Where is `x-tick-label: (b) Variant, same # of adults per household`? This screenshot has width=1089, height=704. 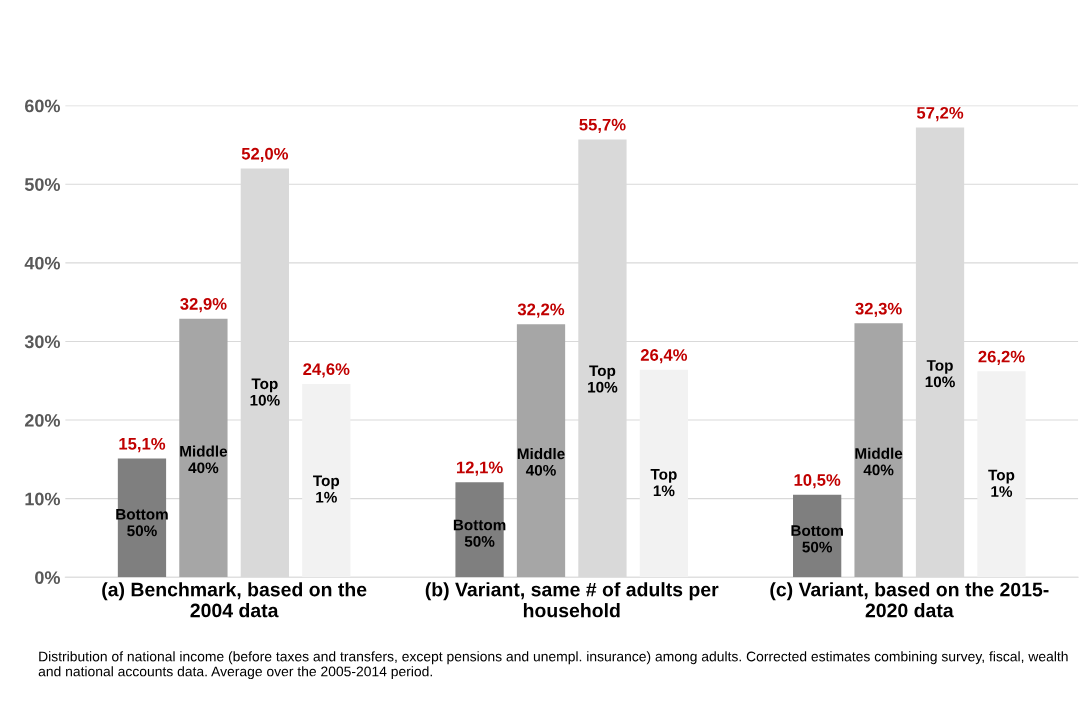 x-tick-label: (b) Variant, same # of adults per household is located at coordinates (572, 600).